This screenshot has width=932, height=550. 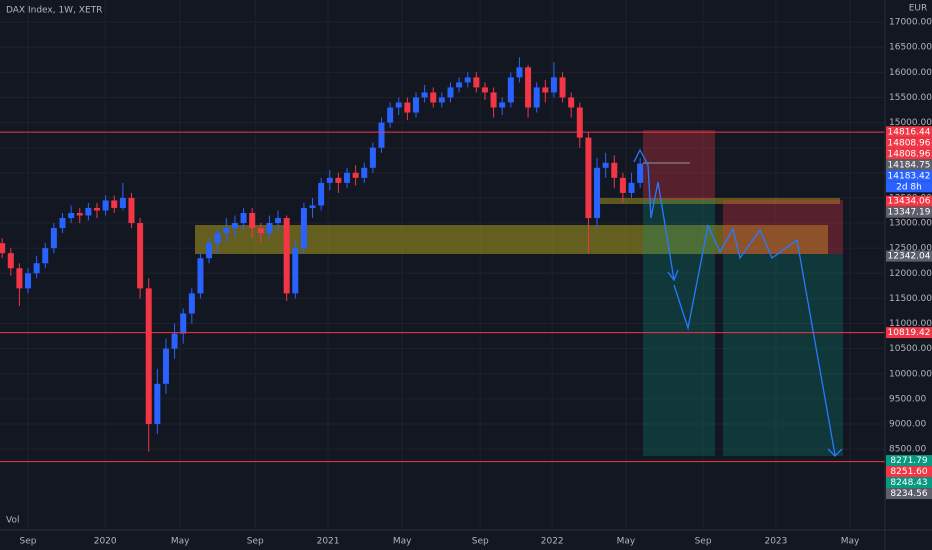 I want to click on price-label: 14808.96, so click(x=909, y=143).